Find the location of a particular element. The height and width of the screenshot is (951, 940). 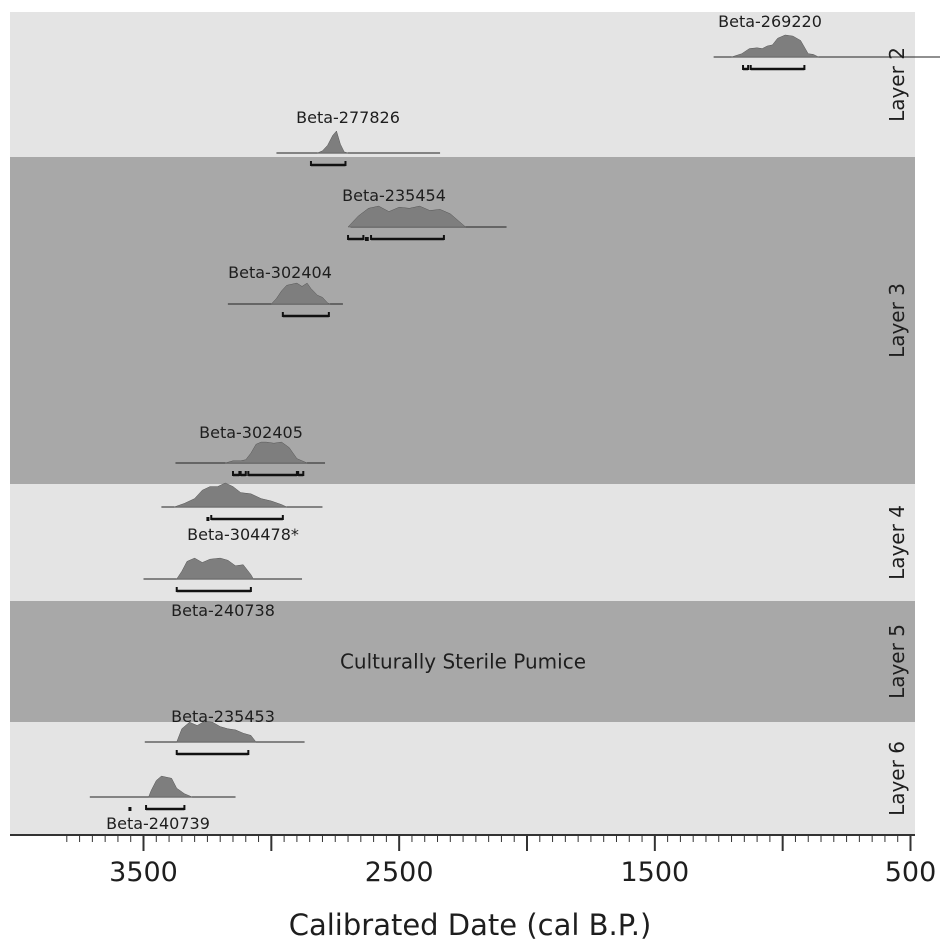

sample-label: Beta-277826 is located at coordinates (348, 117).